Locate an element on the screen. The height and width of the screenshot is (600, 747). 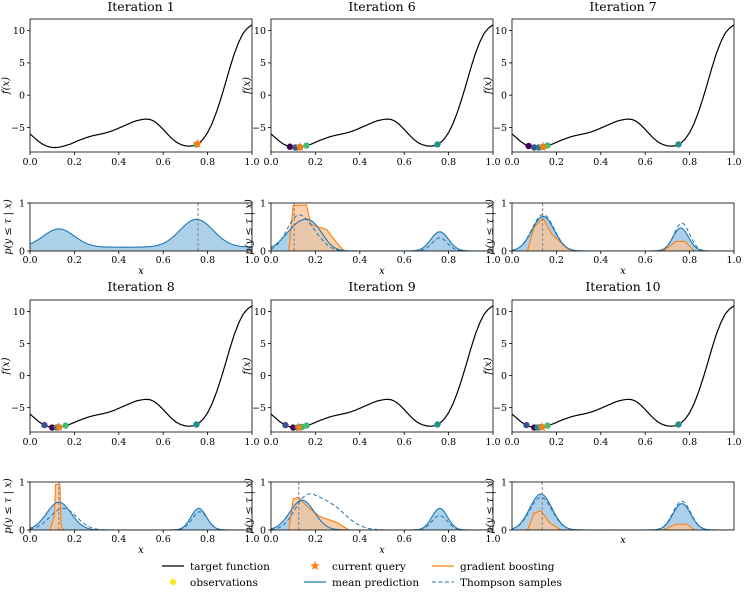
mean-prediction-fill is located at coordinates (623, 512).